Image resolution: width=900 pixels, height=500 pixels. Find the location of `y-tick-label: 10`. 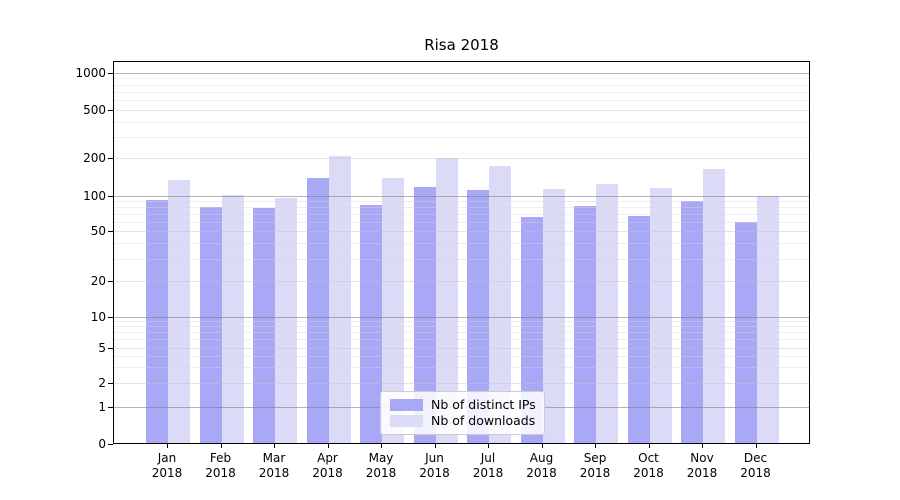

y-tick-label: 10 is located at coordinates (98, 316).